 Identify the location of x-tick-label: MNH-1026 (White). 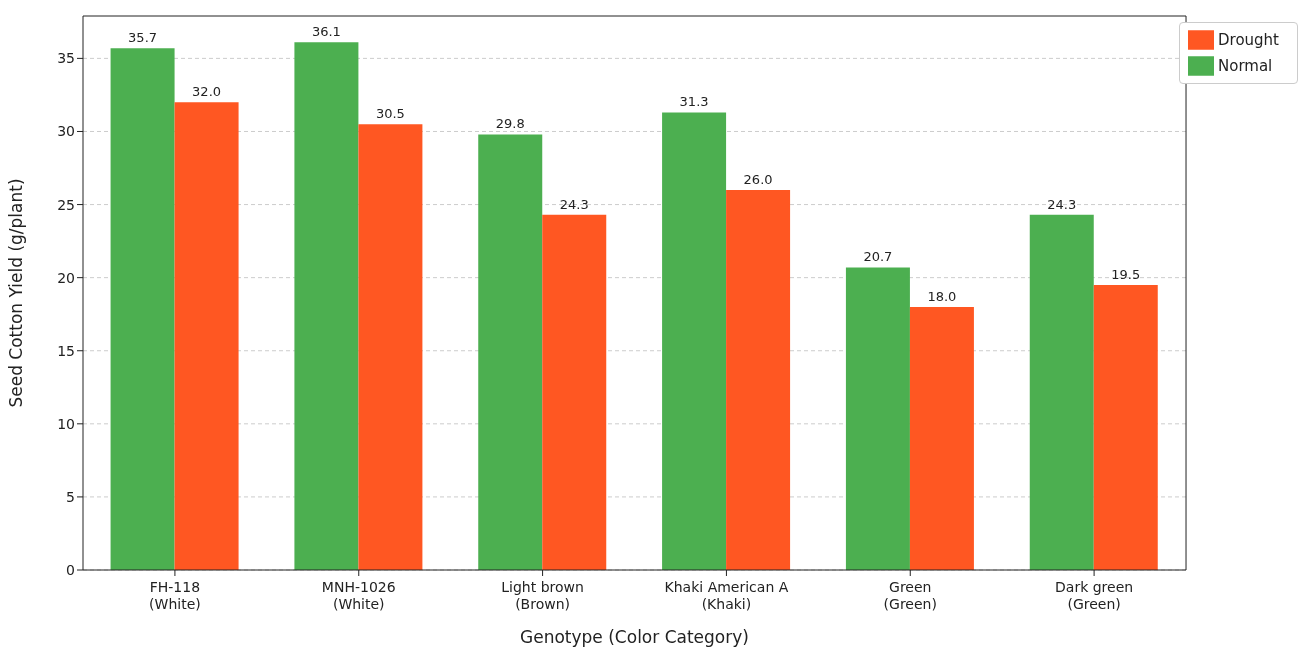
(358, 595).